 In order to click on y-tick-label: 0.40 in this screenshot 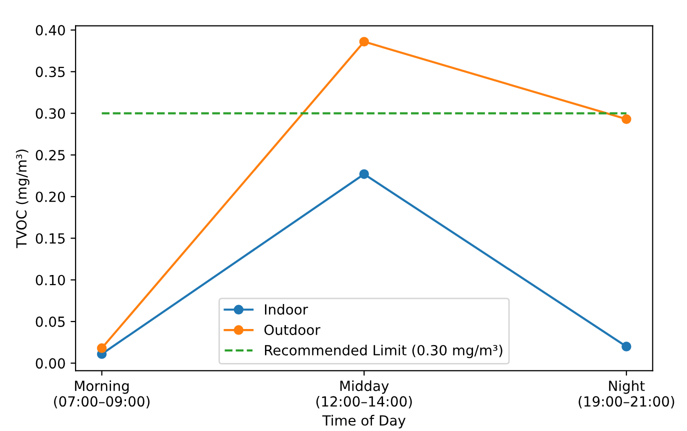, I will do `click(50, 30)`.